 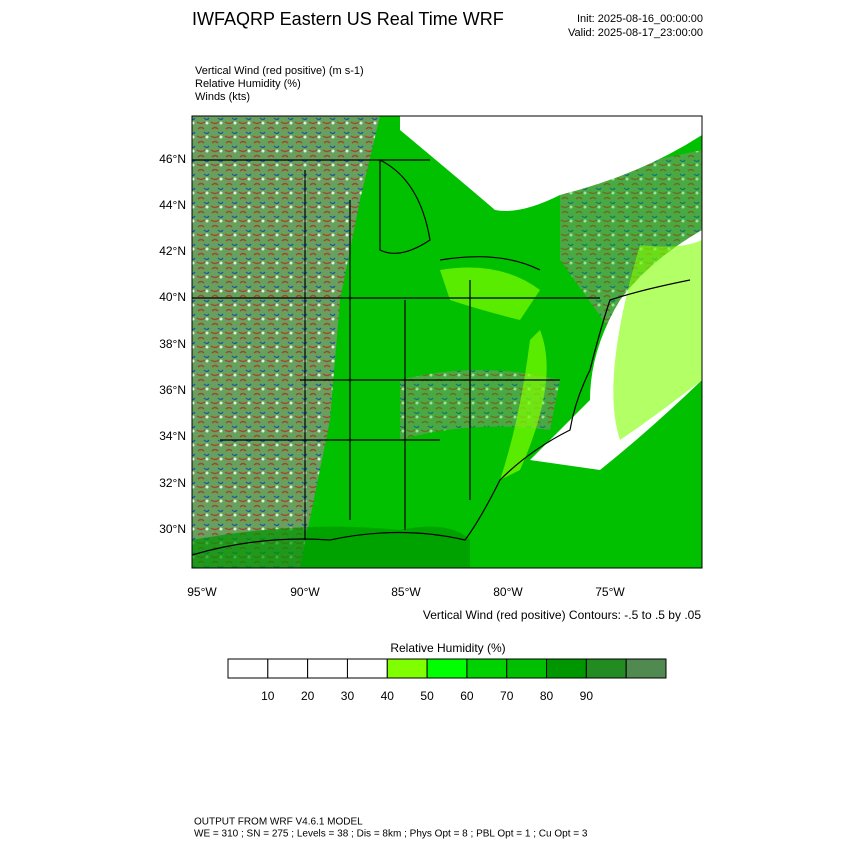 What do you see at coordinates (172, 251) in the screenshot?
I see `lat-label: 42°N` at bounding box center [172, 251].